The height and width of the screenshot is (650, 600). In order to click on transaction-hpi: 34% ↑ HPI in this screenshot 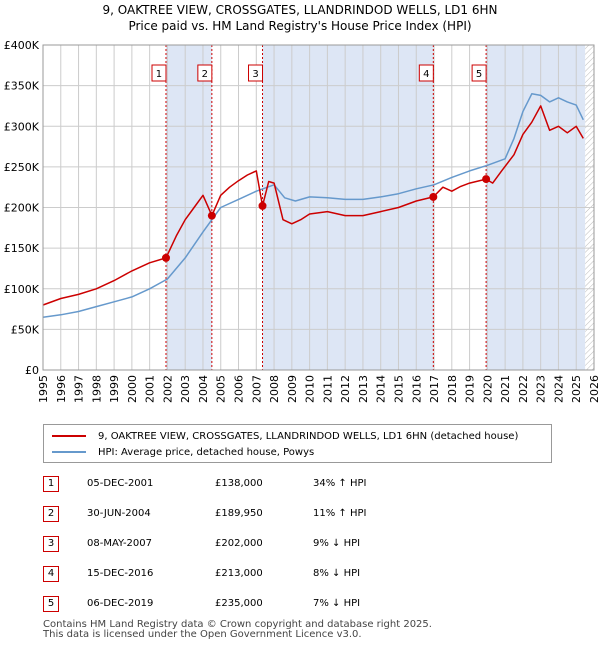, I will do `click(340, 483)`.